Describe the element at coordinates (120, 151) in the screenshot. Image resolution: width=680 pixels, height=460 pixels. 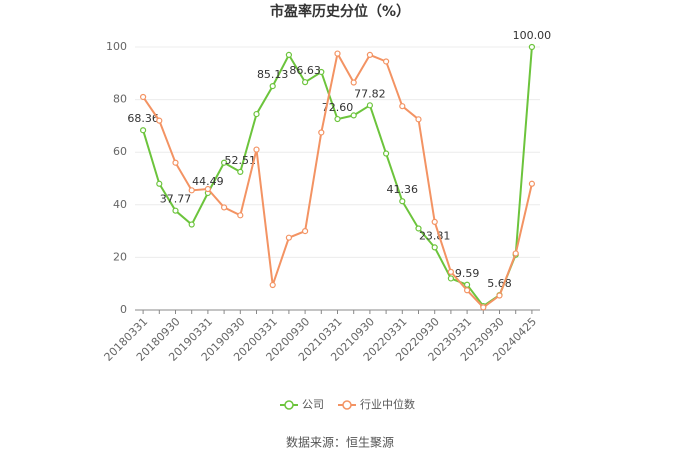
I see `y-tick-label: 60` at that location.